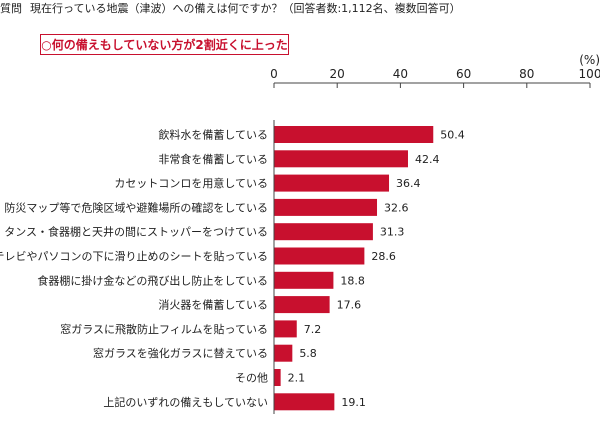  Describe the element at coordinates (191, 183) in the screenshot. I see `category-label-2: カセットコンロを用意している` at that location.